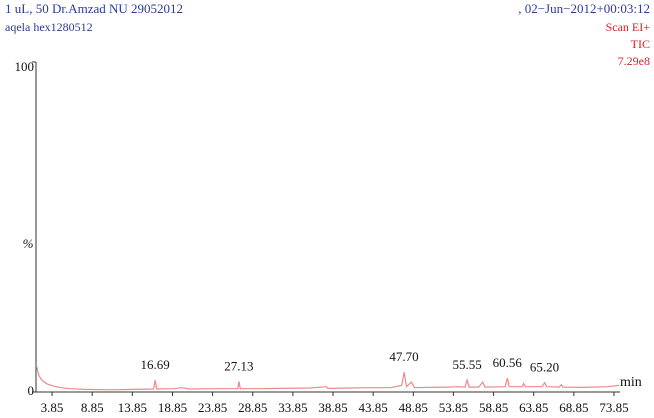 The height and width of the screenshot is (418, 654). What do you see at coordinates (25, 66) in the screenshot?
I see `y-tick-label: 100` at bounding box center [25, 66].